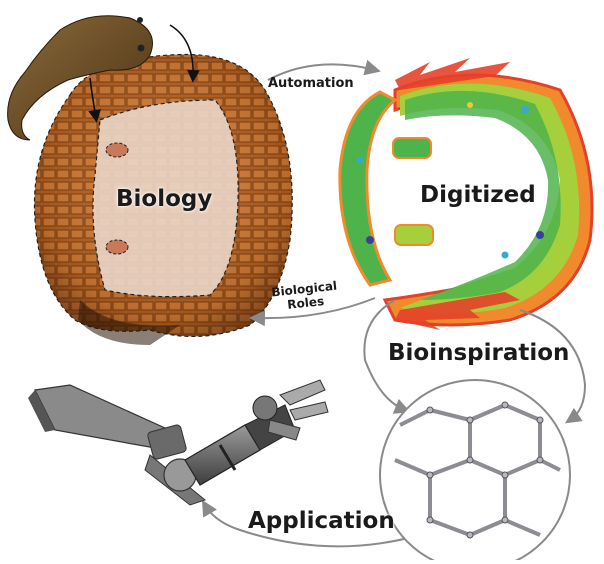 Image resolution: width=604 pixels, height=564 pixels. I want to click on organism-icon, so click(103, 78).